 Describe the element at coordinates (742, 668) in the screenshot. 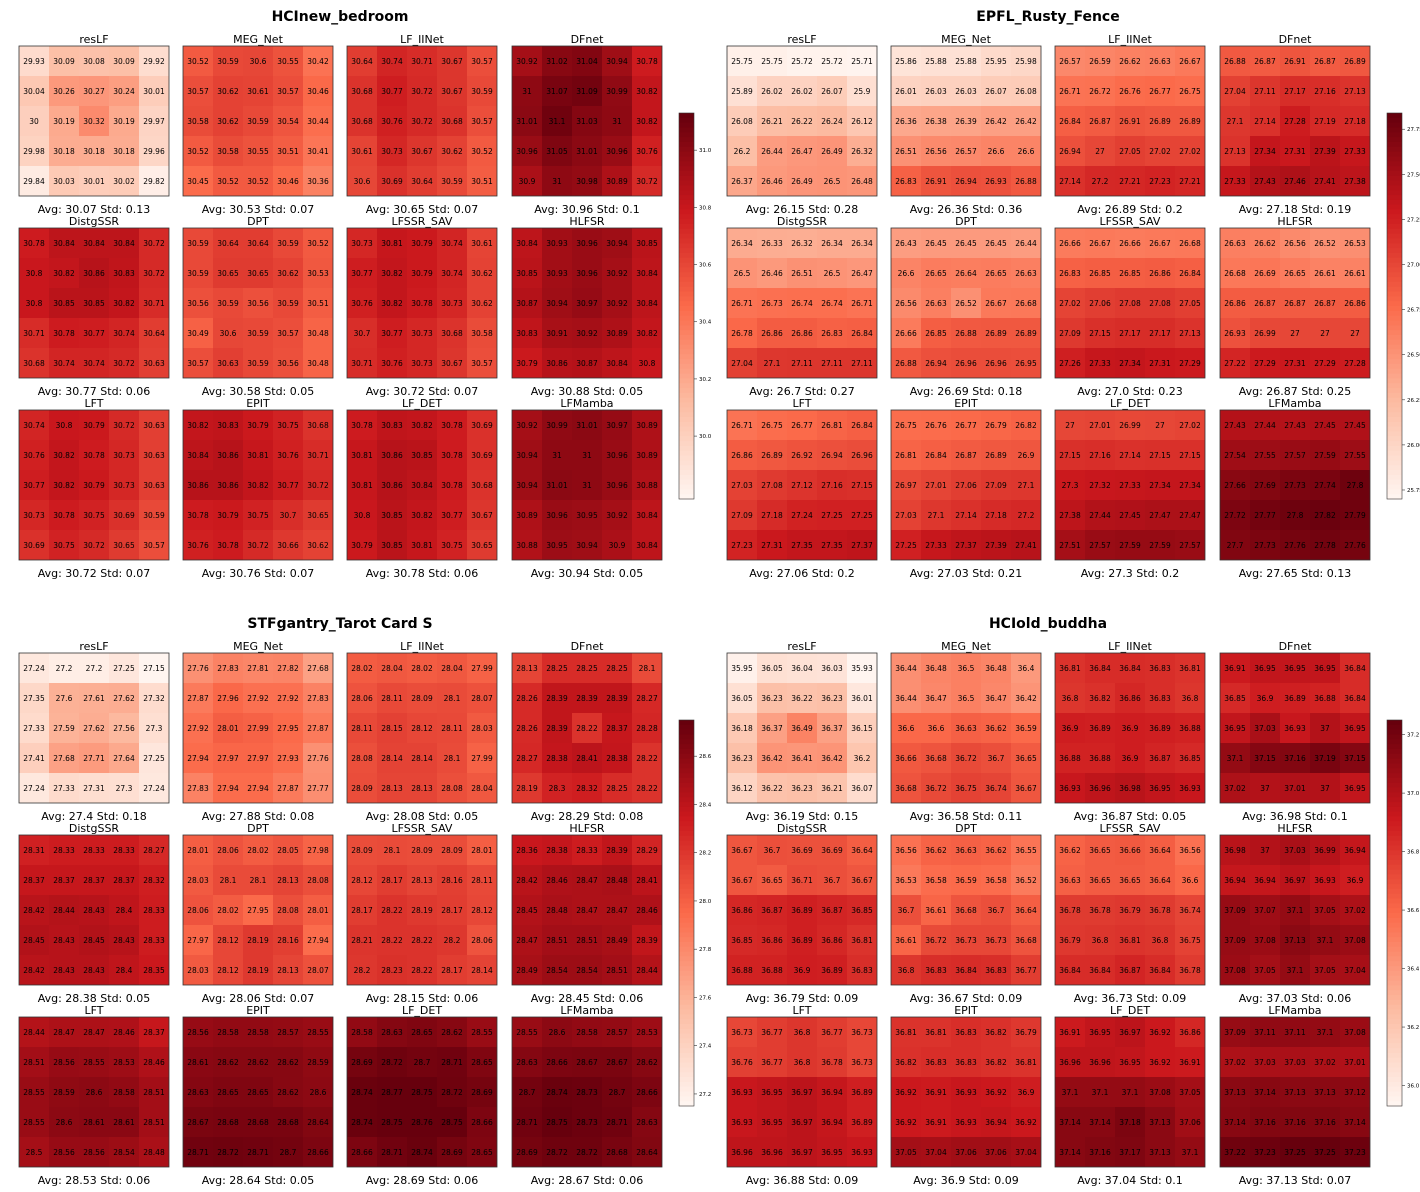

I see `cell-value-label: 35.95` at that location.